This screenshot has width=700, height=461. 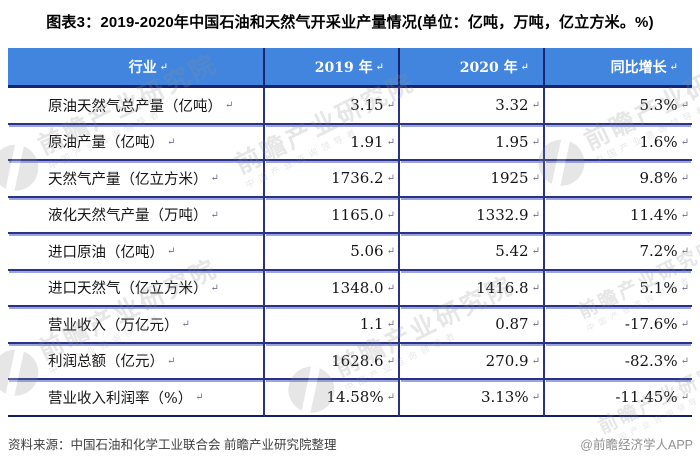 What do you see at coordinates (136, 288) in the screenshot?
I see `row-label: 进口天然气（亿立方米） ↵` at bounding box center [136, 288].